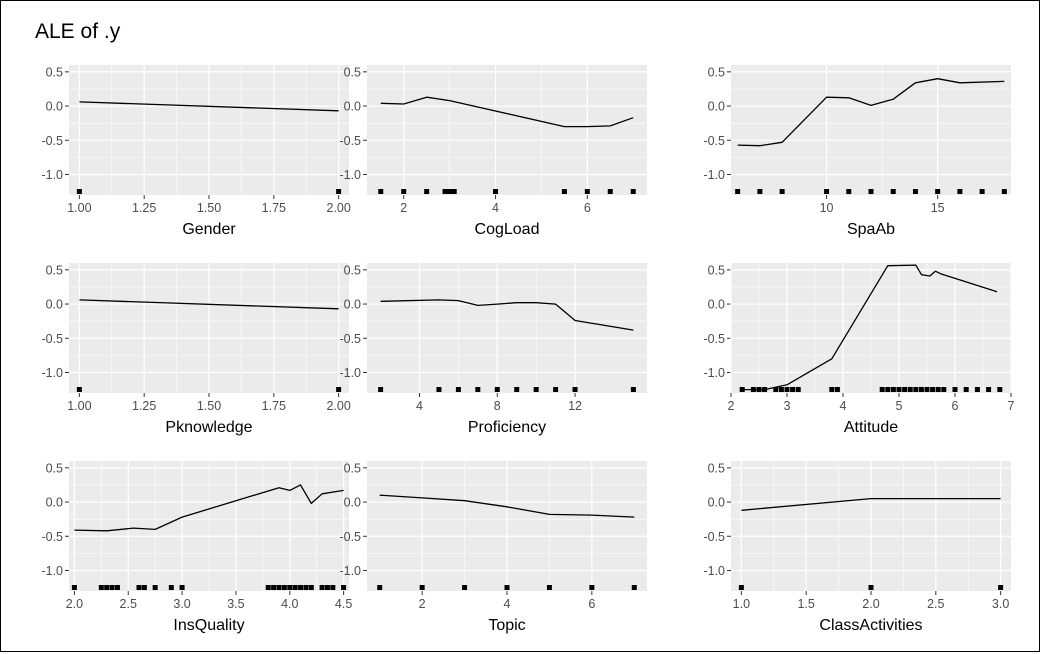  Describe the element at coordinates (493, 349) in the screenshot. I see `ale-panel-5: 0.5 0.0 -0.5 -1.0 4 8 12 Proficiency` at that location.